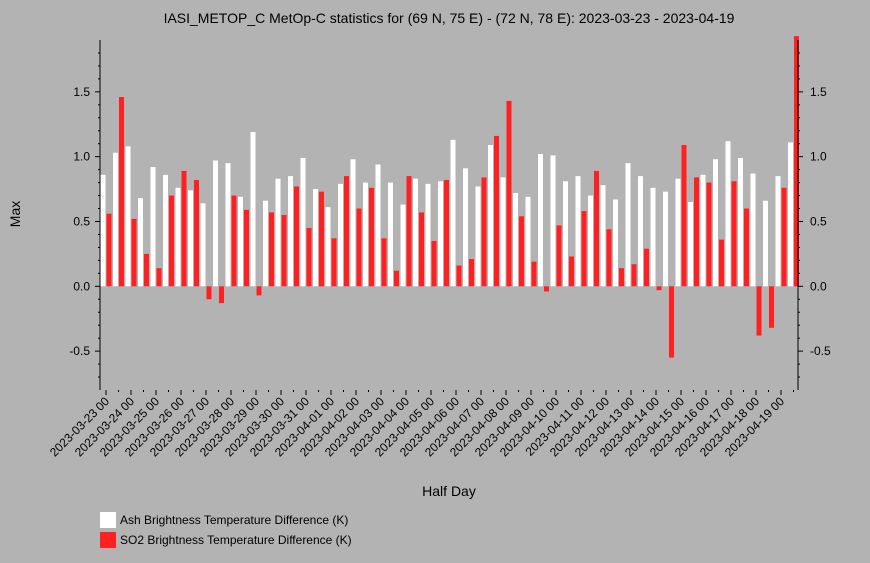 The height and width of the screenshot is (563, 870). Describe the element at coordinates (79, 351) in the screenshot. I see `y-tick-label: -0.5` at that location.